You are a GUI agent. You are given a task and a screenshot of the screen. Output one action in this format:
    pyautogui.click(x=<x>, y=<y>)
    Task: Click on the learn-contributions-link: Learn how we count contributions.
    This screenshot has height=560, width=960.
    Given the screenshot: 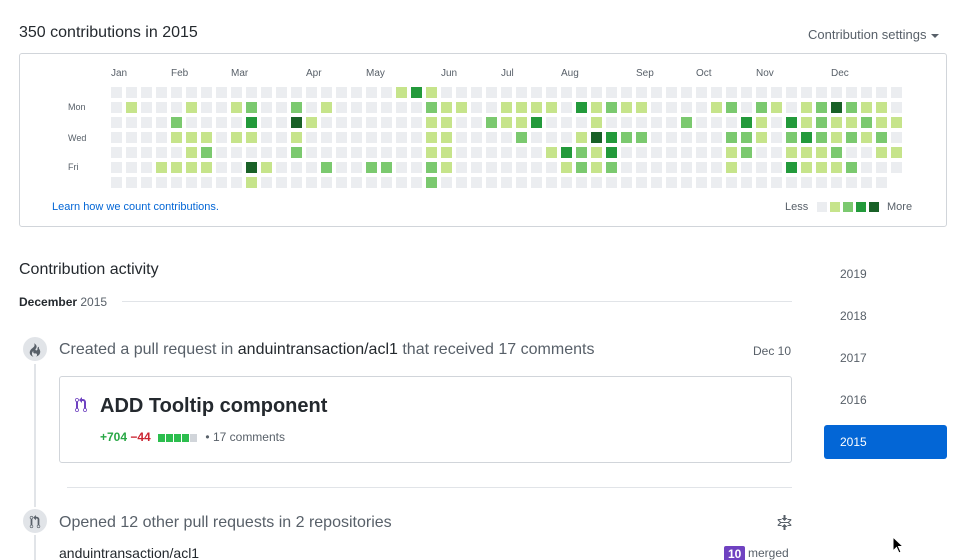 What is the action you would take?
    pyautogui.click(x=135, y=207)
    